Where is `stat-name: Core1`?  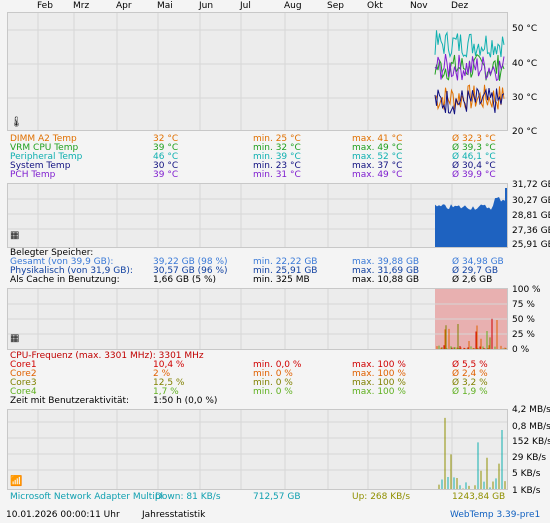
stat-name: Core1 is located at coordinates (23, 365).